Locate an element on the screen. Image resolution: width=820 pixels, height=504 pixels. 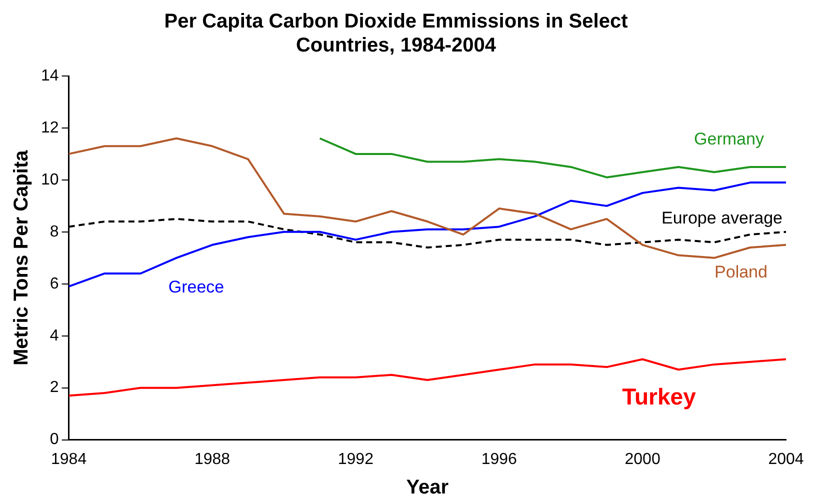
y-tick-label: 14 is located at coordinates (50, 75).